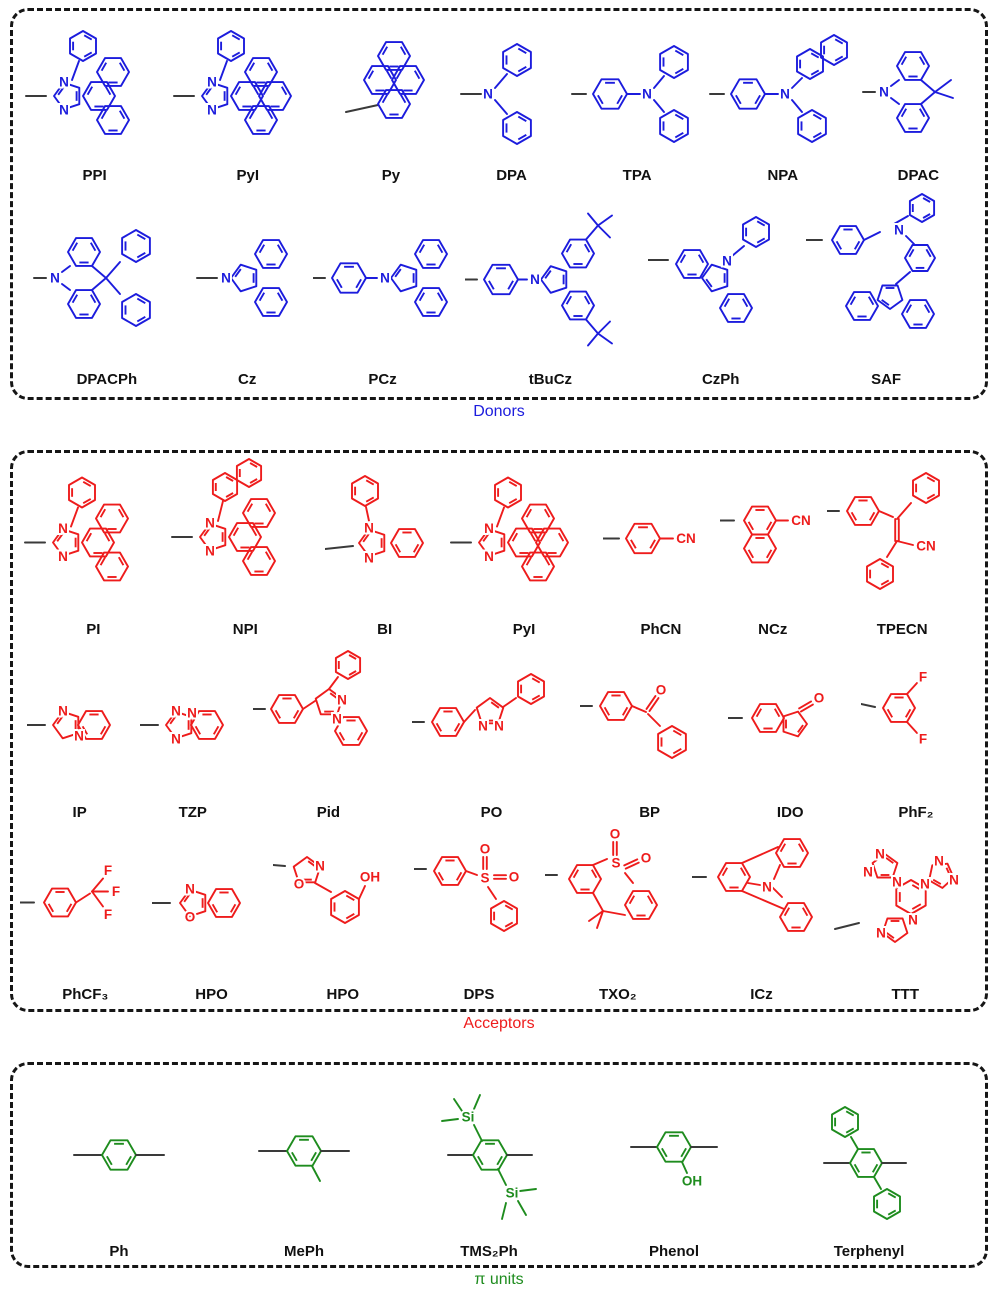 This screenshot has height=1298, width=1000. What do you see at coordinates (211, 916) in the screenshot?
I see `molecule-HPO: N O HPO` at bounding box center [211, 916].